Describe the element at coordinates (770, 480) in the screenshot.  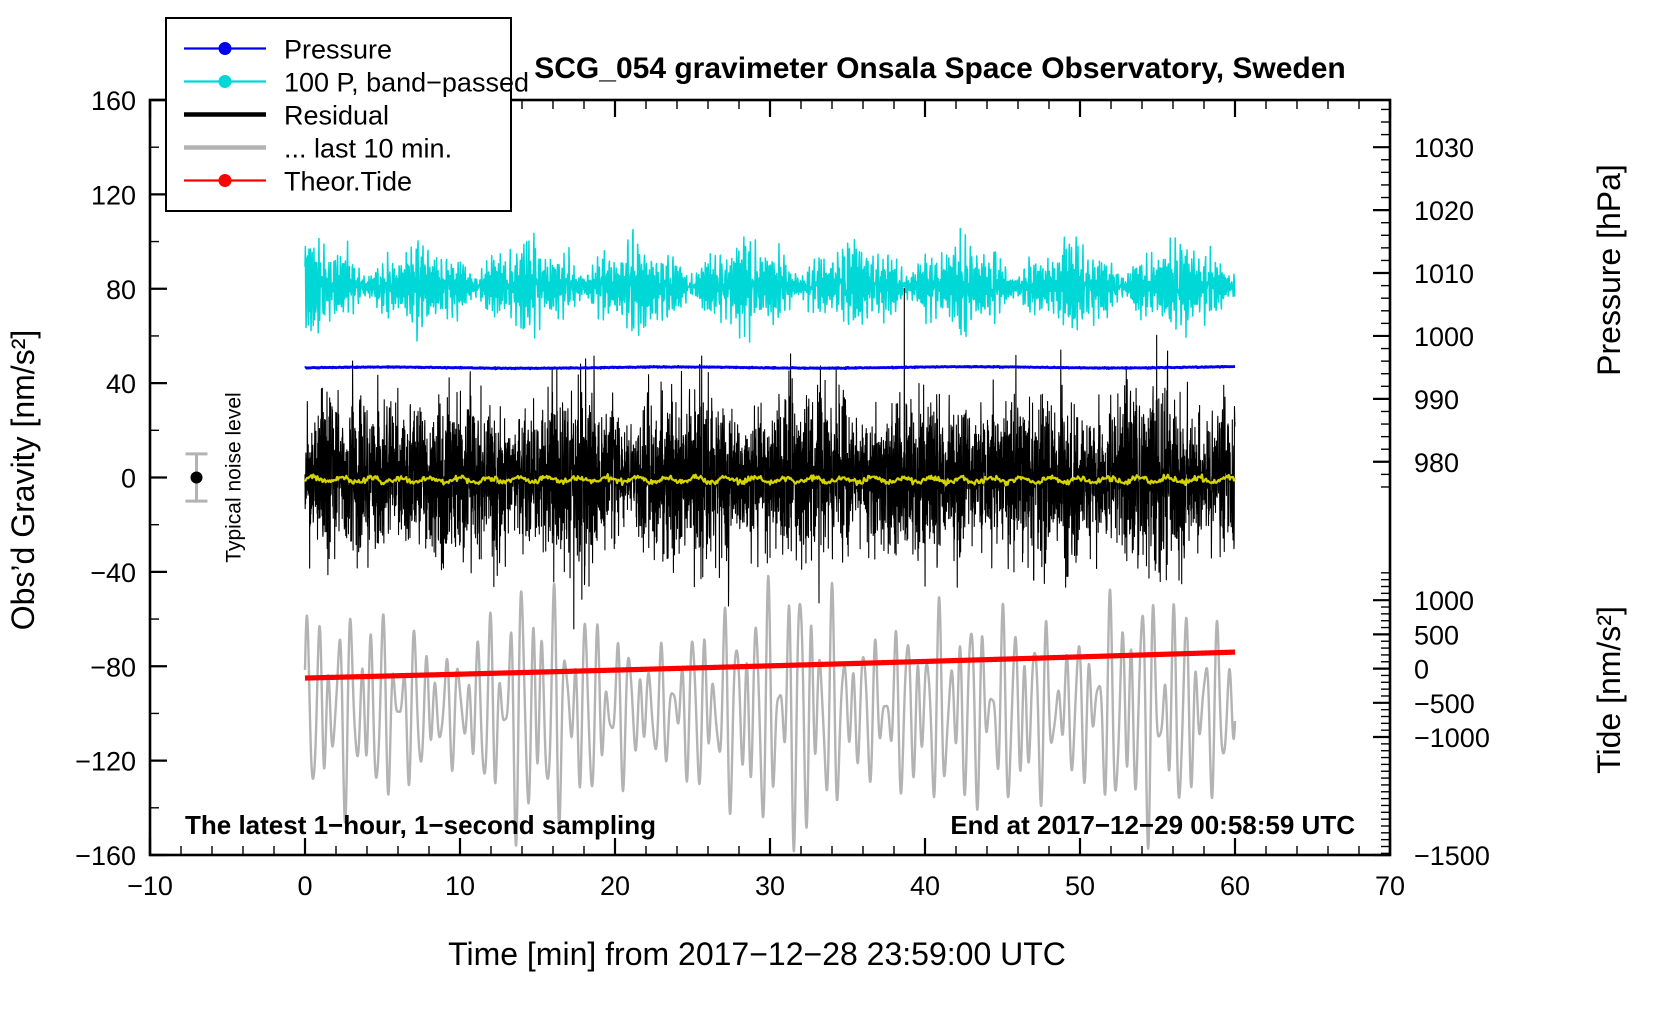
I see `series-filtered-residual` at that location.